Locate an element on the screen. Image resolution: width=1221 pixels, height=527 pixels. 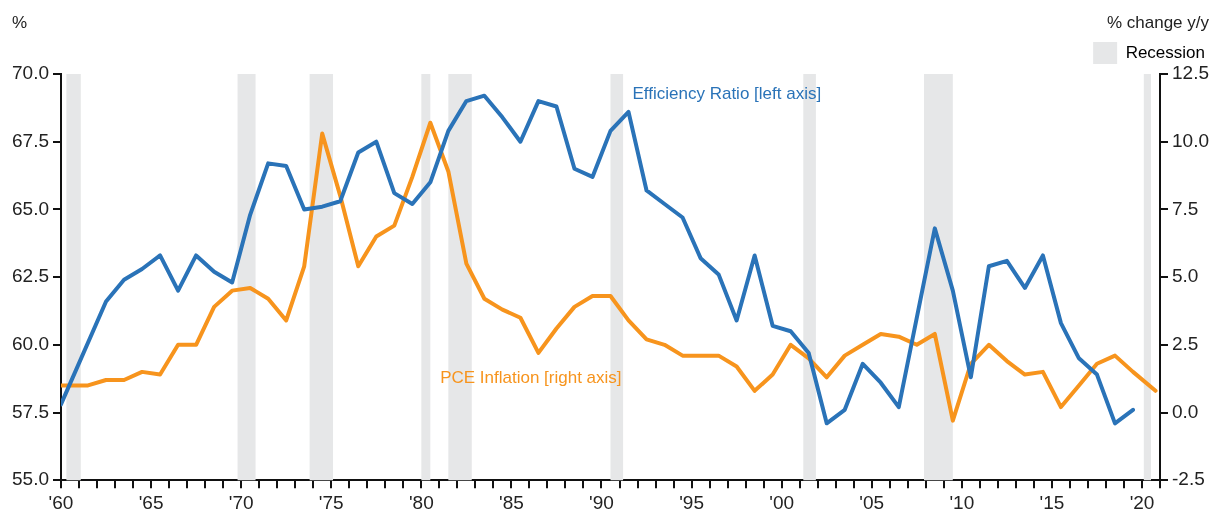
y-tick-label: 57.5 is located at coordinates (30, 411).